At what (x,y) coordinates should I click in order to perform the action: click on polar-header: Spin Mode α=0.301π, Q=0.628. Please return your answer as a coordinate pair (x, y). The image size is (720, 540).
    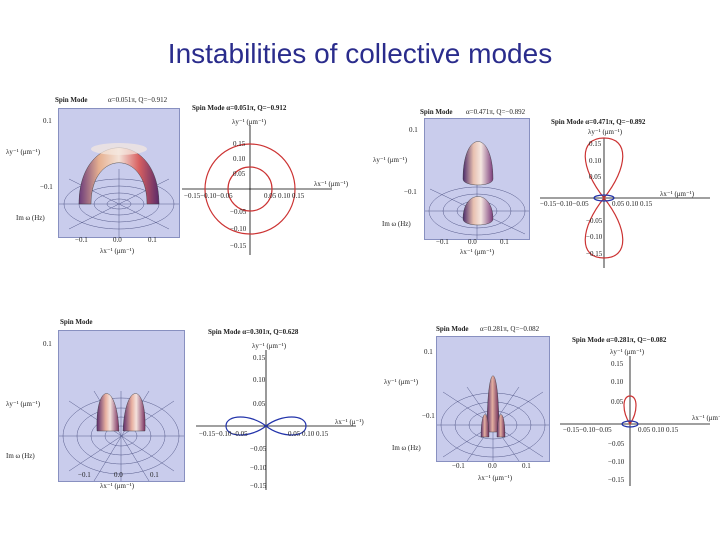
    Looking at the image, I should click on (253, 332).